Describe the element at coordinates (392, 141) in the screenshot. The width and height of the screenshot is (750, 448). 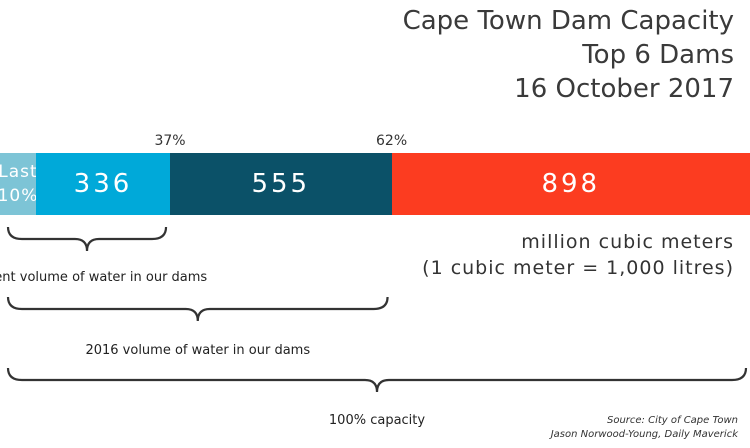
I see `marker-label-62pct: 62%` at that location.